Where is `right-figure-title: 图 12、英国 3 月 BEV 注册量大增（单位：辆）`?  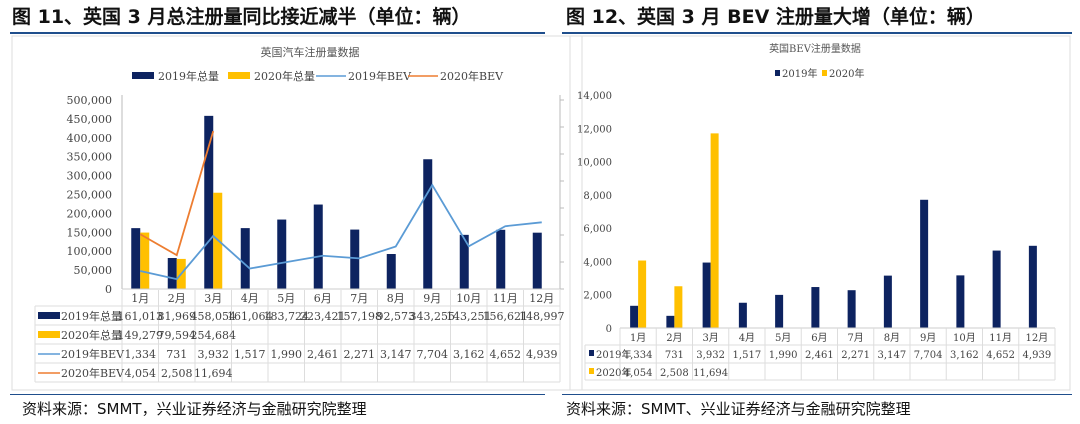
right-figure-title: 图 12、英国 3 月 BEV 注册量大增（单位：辆） is located at coordinates (775, 17).